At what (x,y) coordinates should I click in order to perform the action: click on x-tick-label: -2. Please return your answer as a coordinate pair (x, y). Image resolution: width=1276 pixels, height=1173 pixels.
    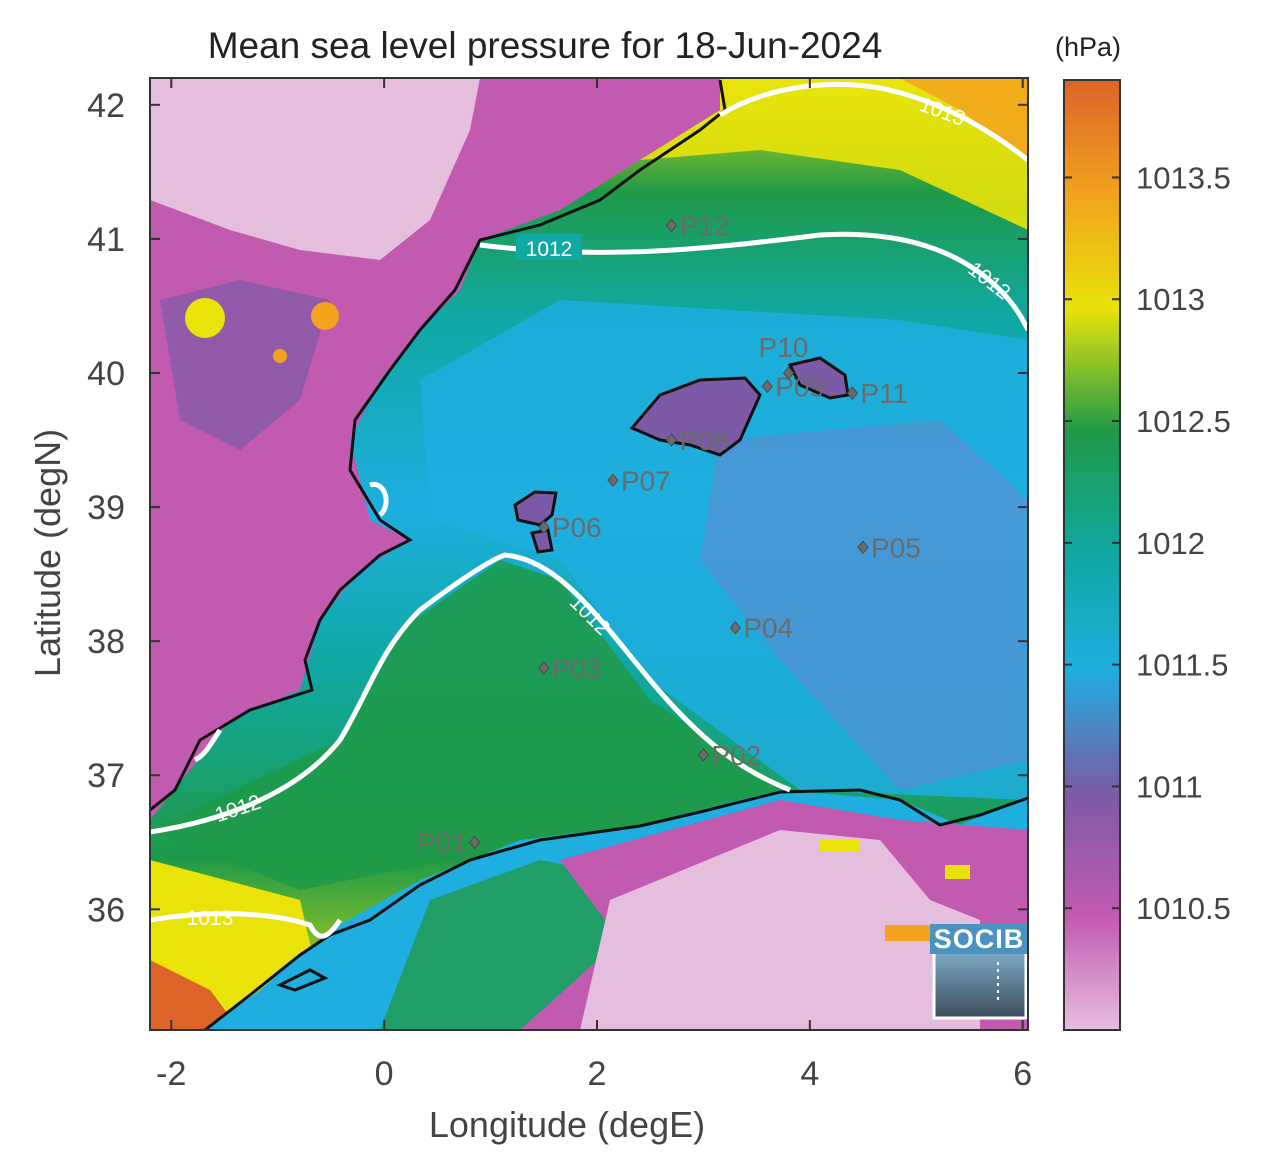
    Looking at the image, I should click on (171, 1074).